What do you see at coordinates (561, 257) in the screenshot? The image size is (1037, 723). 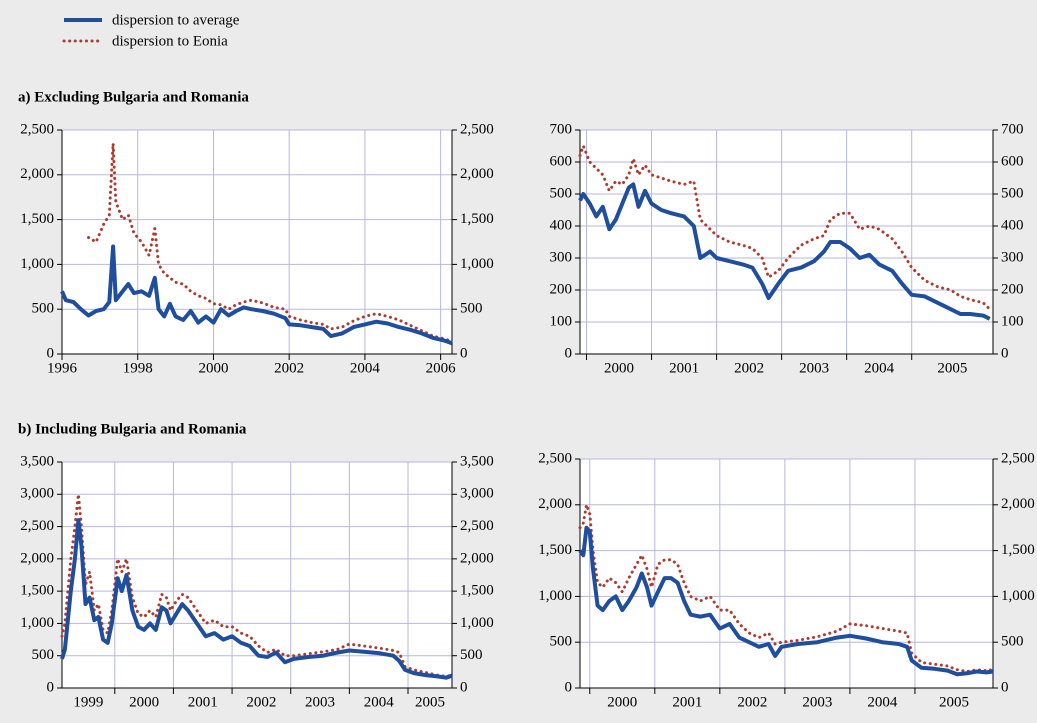 I see `y-tick-label: 300` at bounding box center [561, 257].